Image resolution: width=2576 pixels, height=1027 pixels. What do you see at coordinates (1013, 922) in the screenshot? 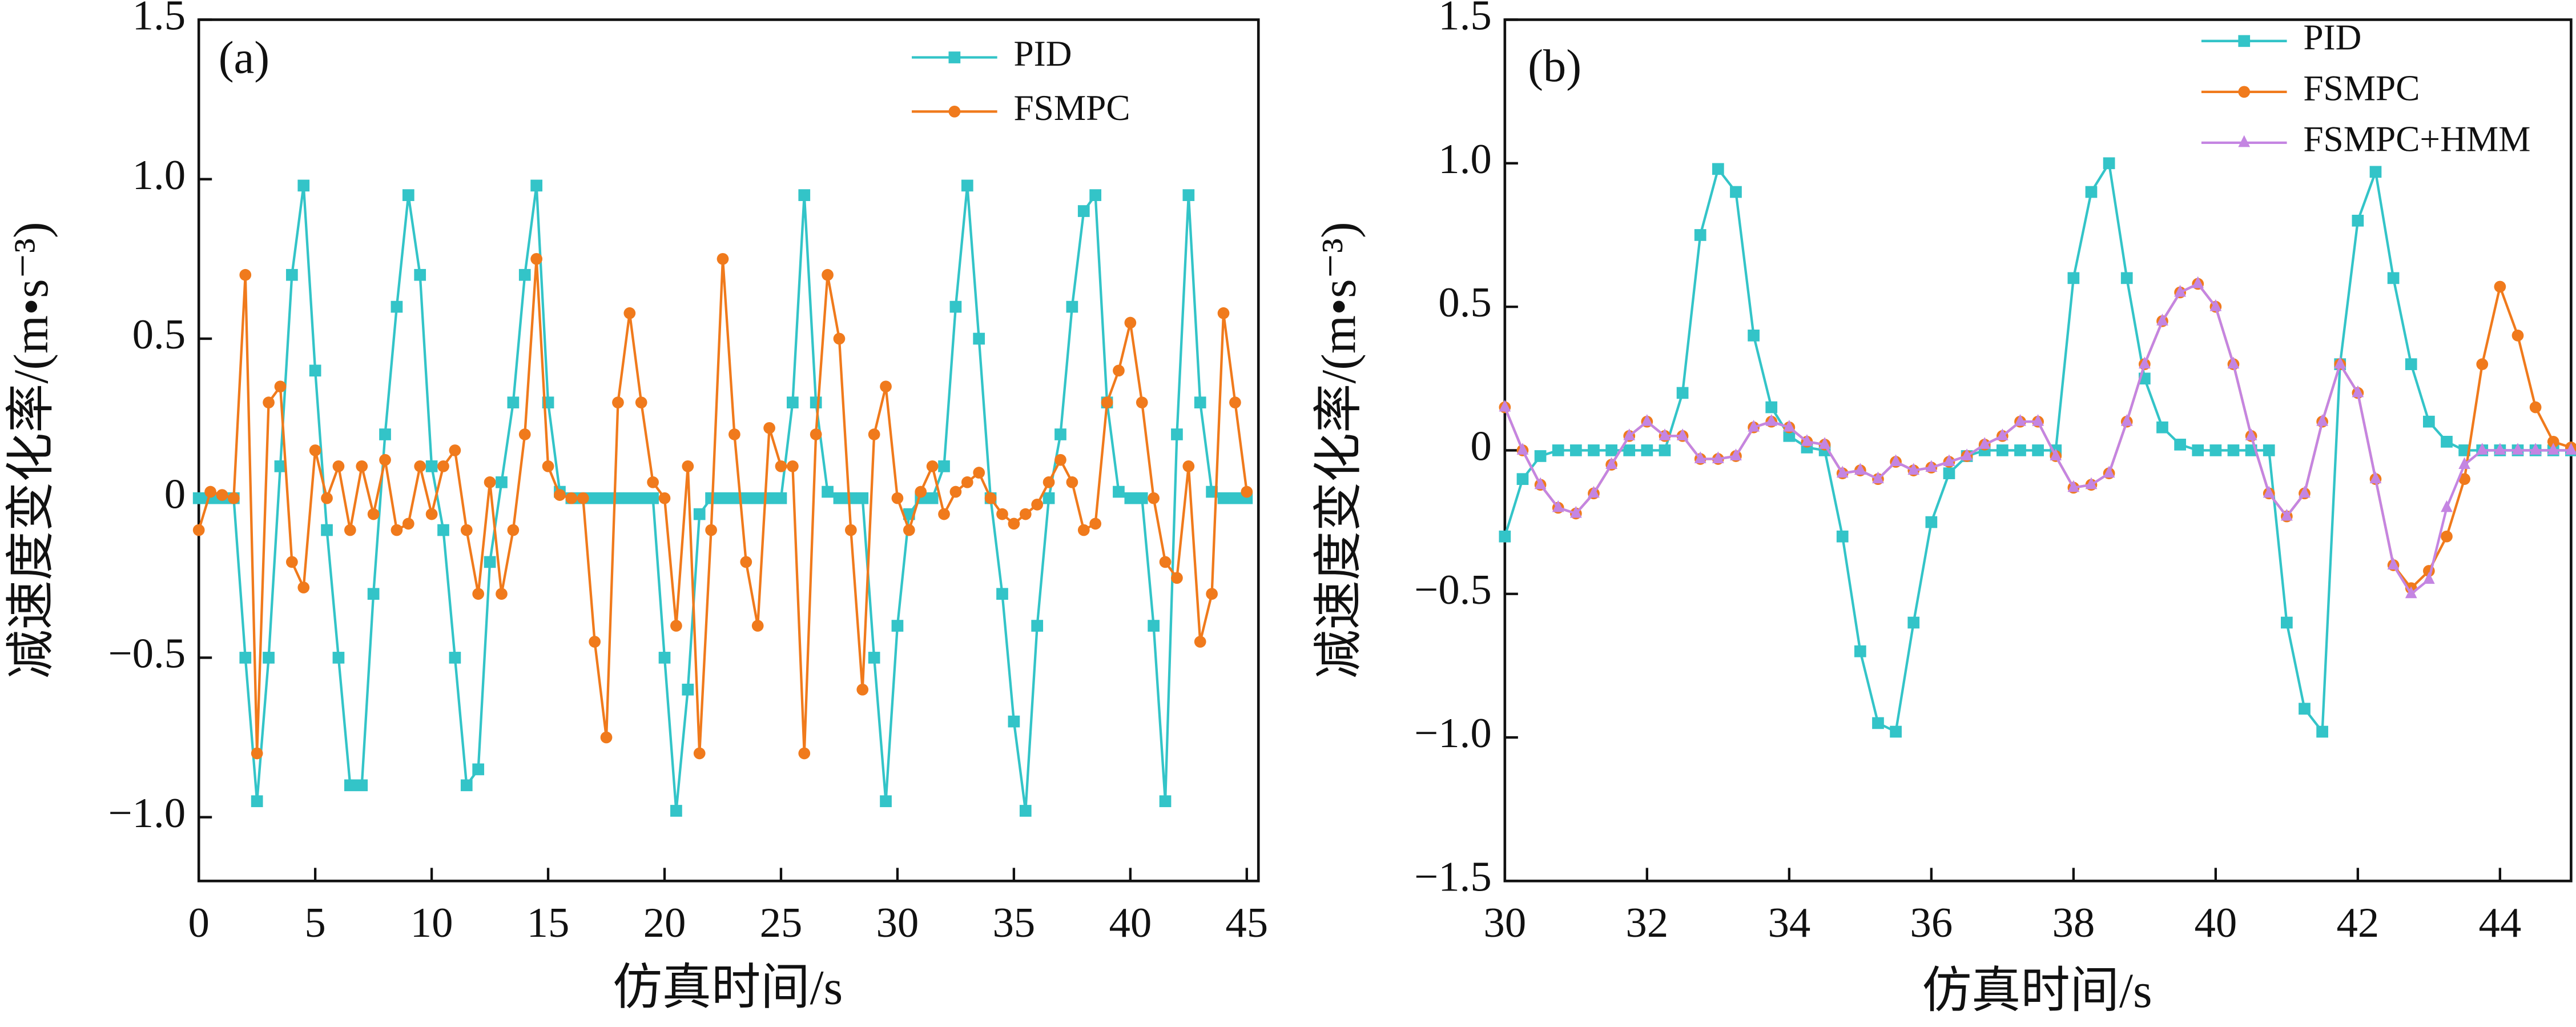
I see `x-tick-label: 35` at bounding box center [1013, 922].